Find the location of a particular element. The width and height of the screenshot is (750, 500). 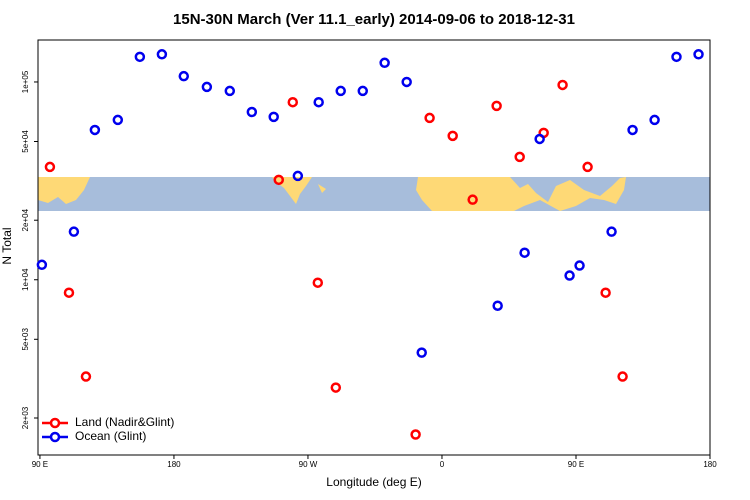

map-band is located at coordinates (374, 194).